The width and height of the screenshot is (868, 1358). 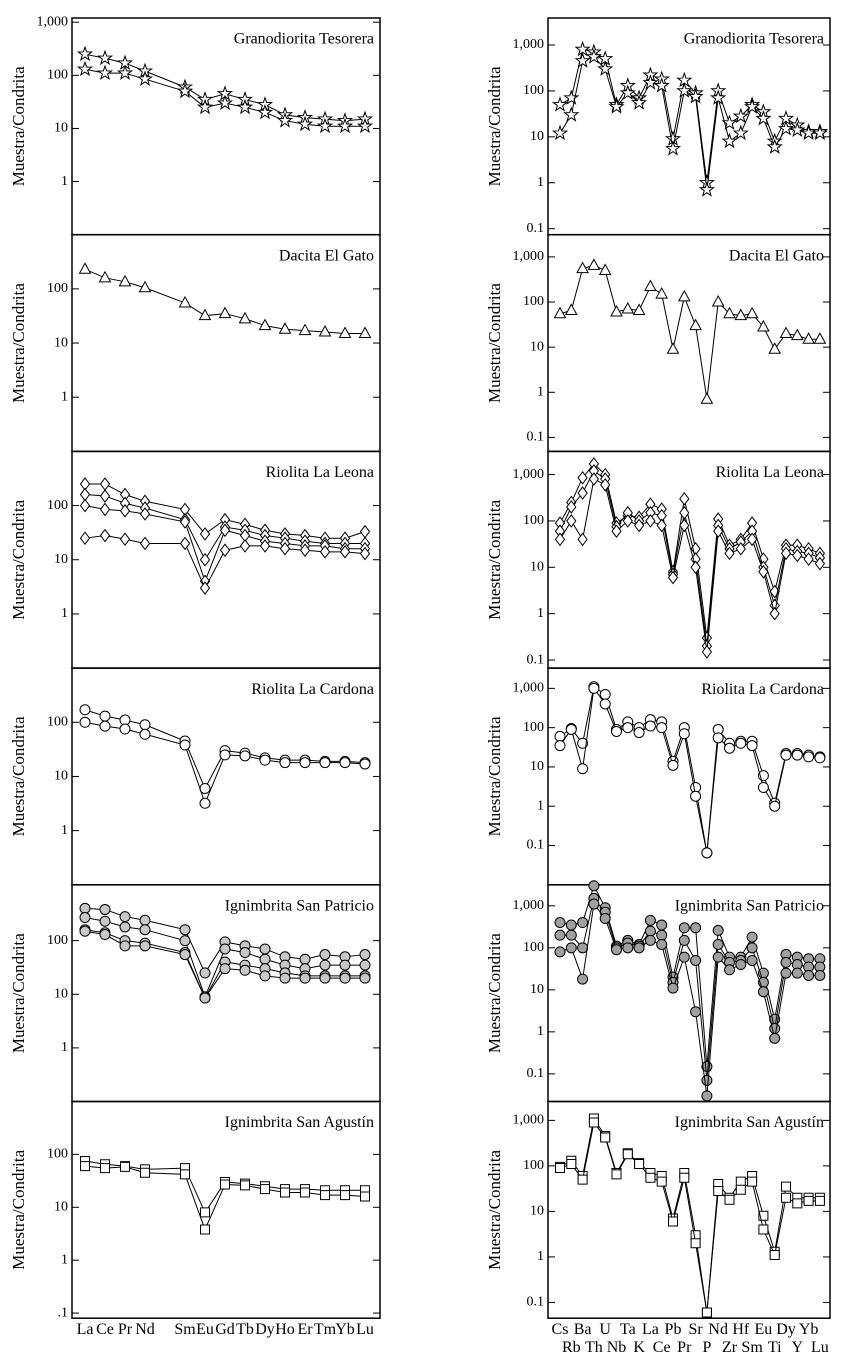 What do you see at coordinates (749, 905) in the screenshot?
I see `panel-title: Ignimbrita San Patricio` at bounding box center [749, 905].